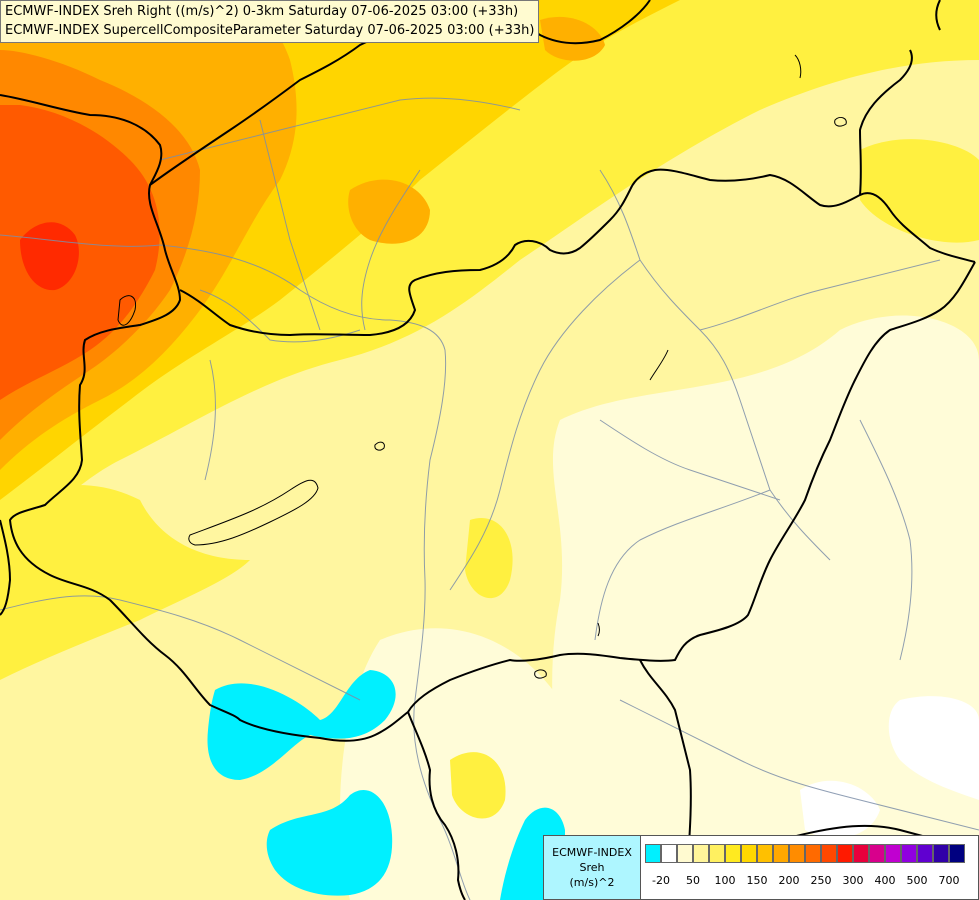 The image size is (979, 900). I want to click on white-patch-se, so click(933, 748).